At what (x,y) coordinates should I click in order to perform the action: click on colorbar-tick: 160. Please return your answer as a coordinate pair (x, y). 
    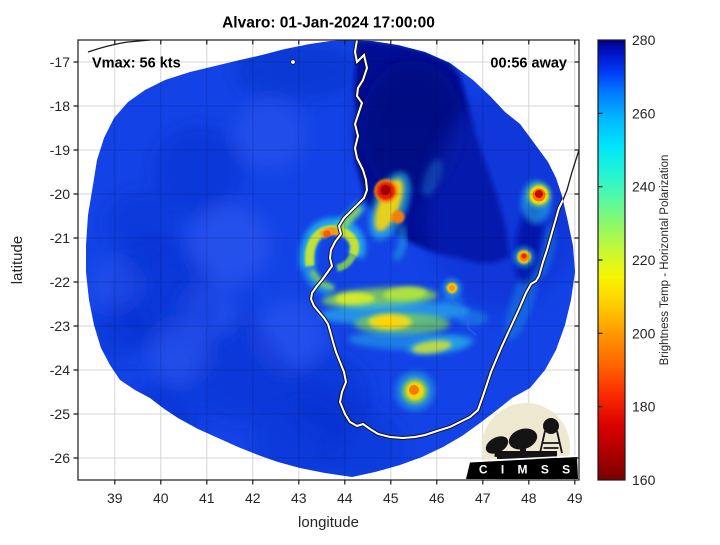
    Looking at the image, I should click on (644, 480).